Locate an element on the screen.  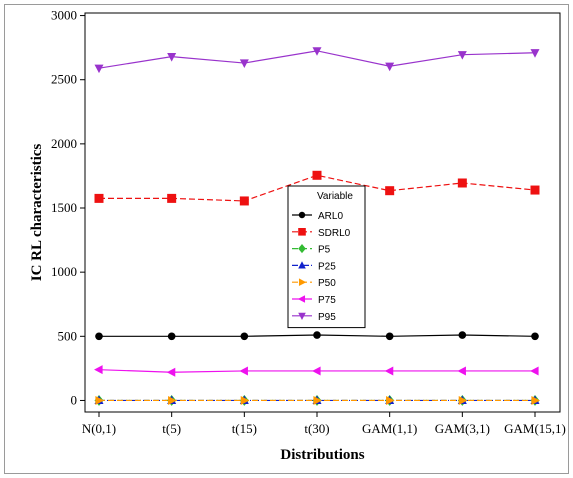
x-tick-label: t(5) is located at coordinates (171, 428).